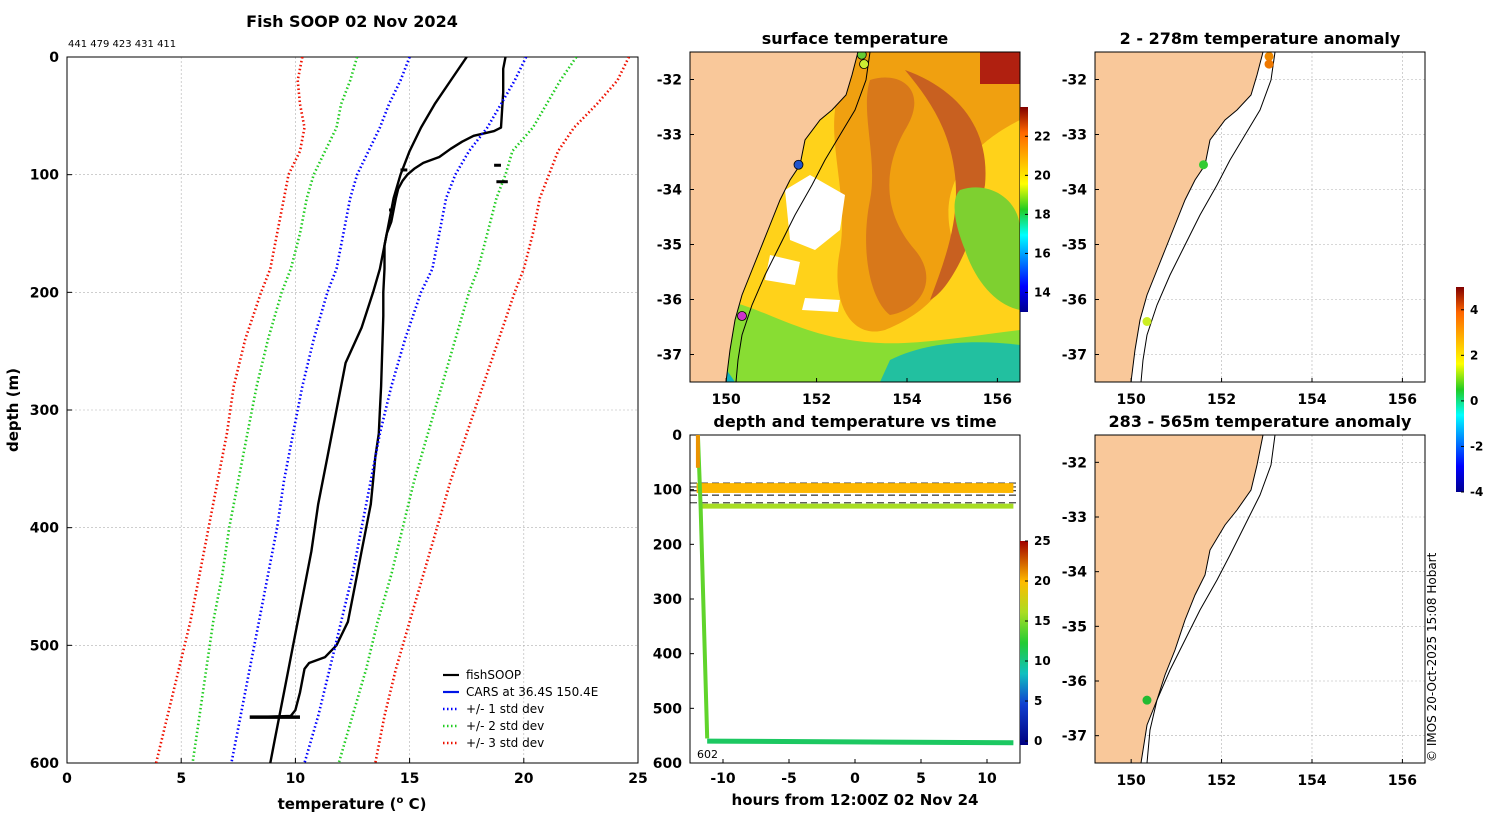 The image size is (1500, 820). What do you see at coordinates (906, 400) in the screenshot?
I see `sst-x-tick-label: 154` at bounding box center [906, 400].